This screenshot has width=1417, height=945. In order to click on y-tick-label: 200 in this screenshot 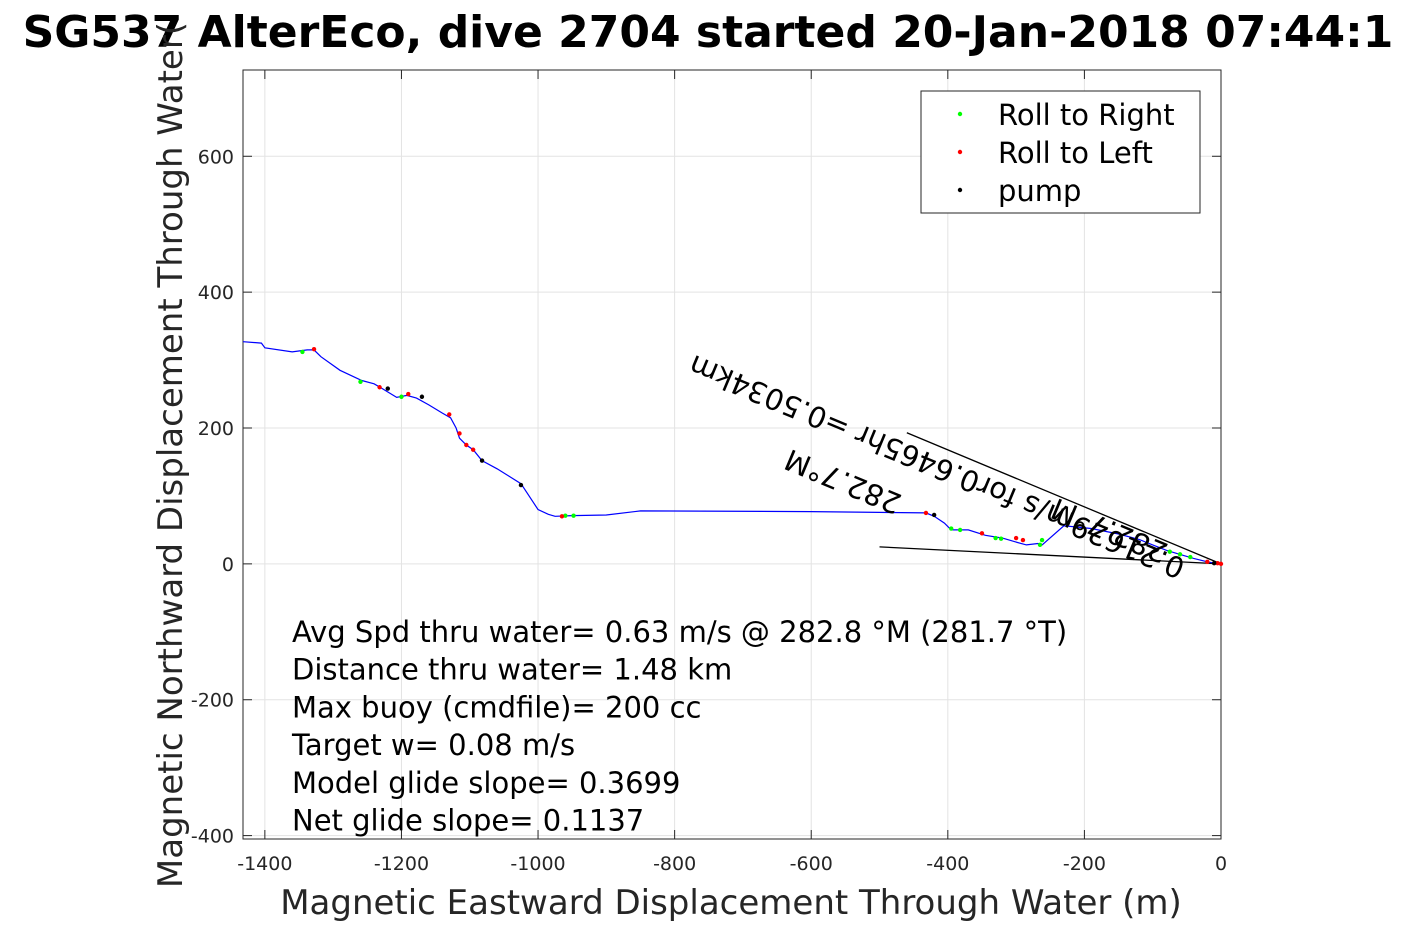, I will do `click(216, 429)`.